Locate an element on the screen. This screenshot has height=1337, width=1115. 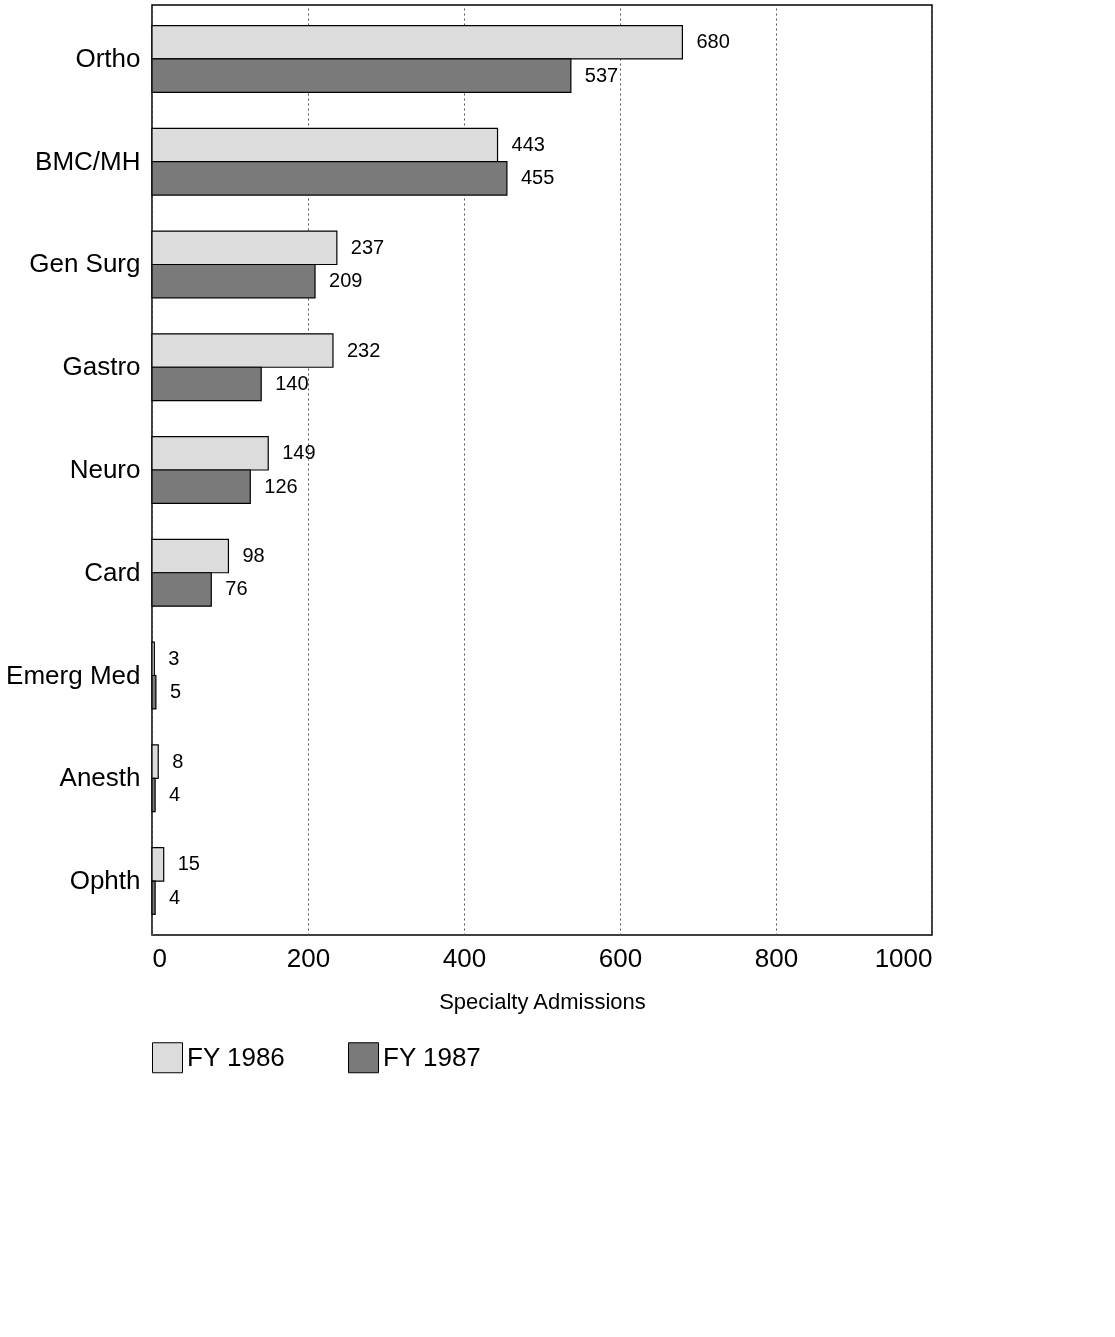
data-label: 149 is located at coordinates (299, 452).